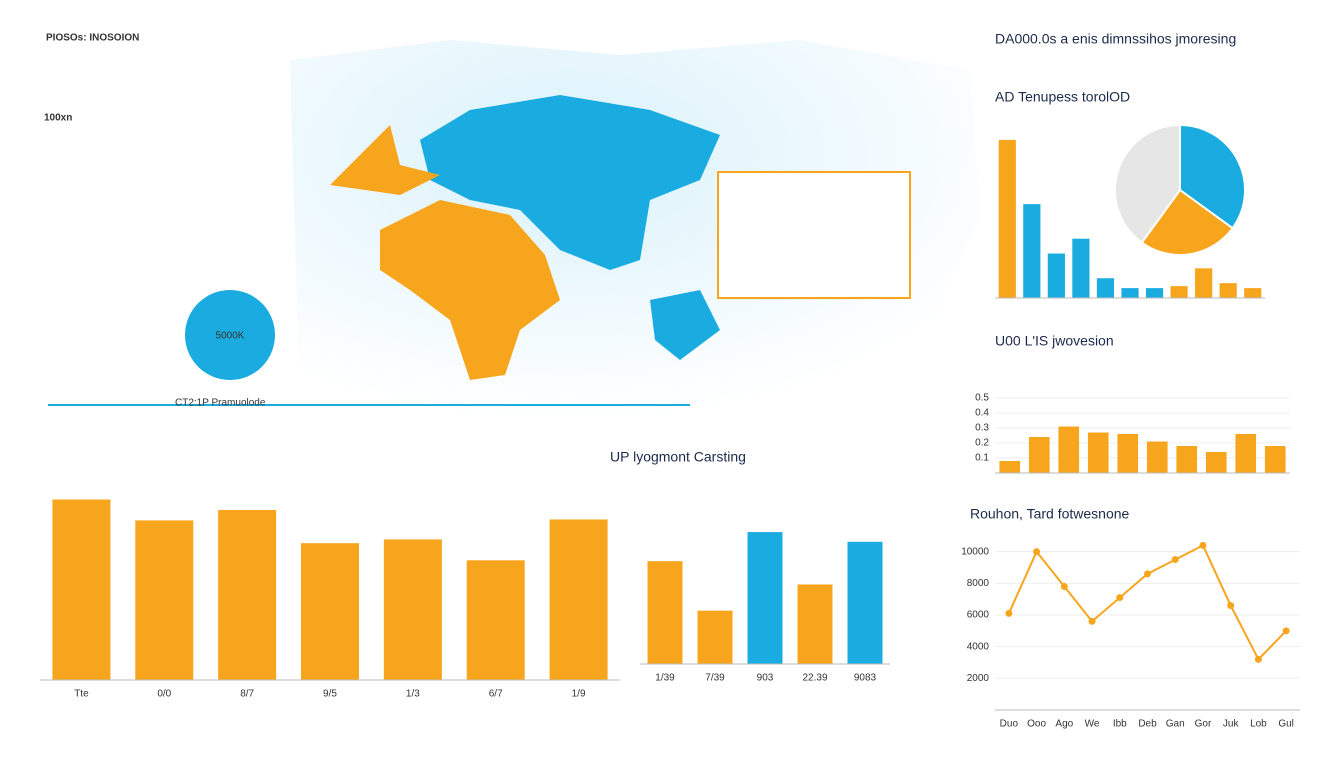  What do you see at coordinates (81, 694) in the screenshot?
I see `x-tick-label: Tte` at bounding box center [81, 694].